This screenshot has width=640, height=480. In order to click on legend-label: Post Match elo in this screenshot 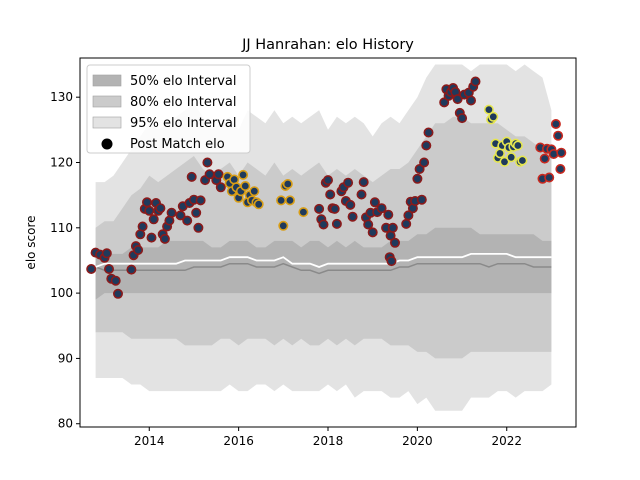, I will do `click(177, 144)`.